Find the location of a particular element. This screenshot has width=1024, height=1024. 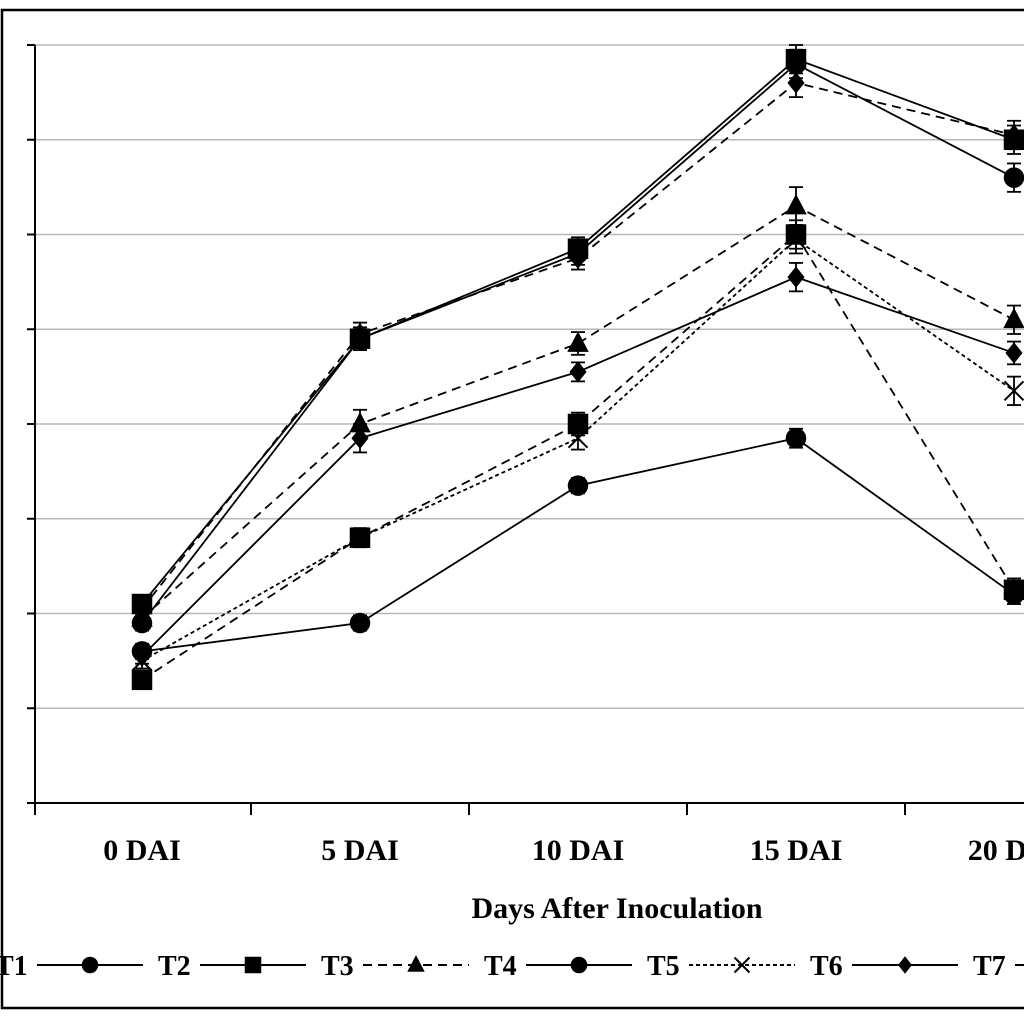

x-tick-label: 20 DAI is located at coordinates (996, 850).